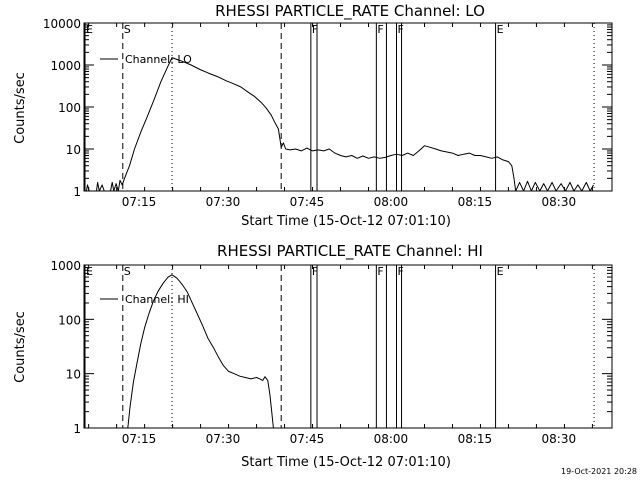  I want to click on panel-lo-legend-label: Channel: LO, so click(158, 59).